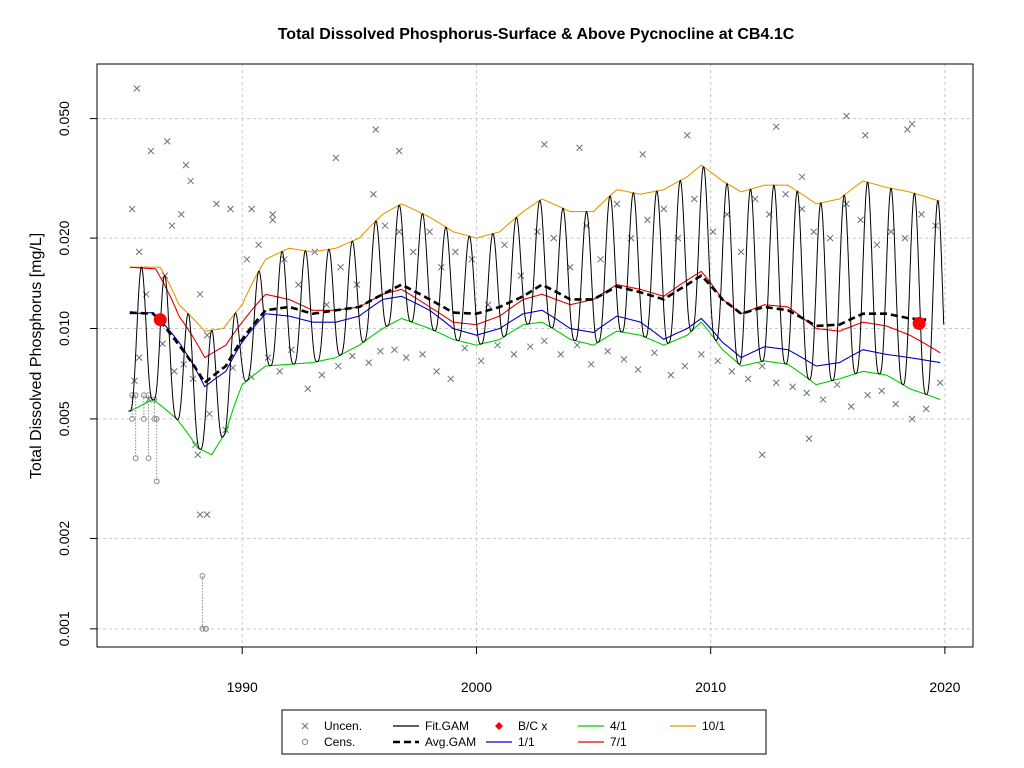 Image resolution: width=1024 pixels, height=768 pixels. What do you see at coordinates (944, 687) in the screenshot?
I see `x-tick-label: 2020` at bounding box center [944, 687].